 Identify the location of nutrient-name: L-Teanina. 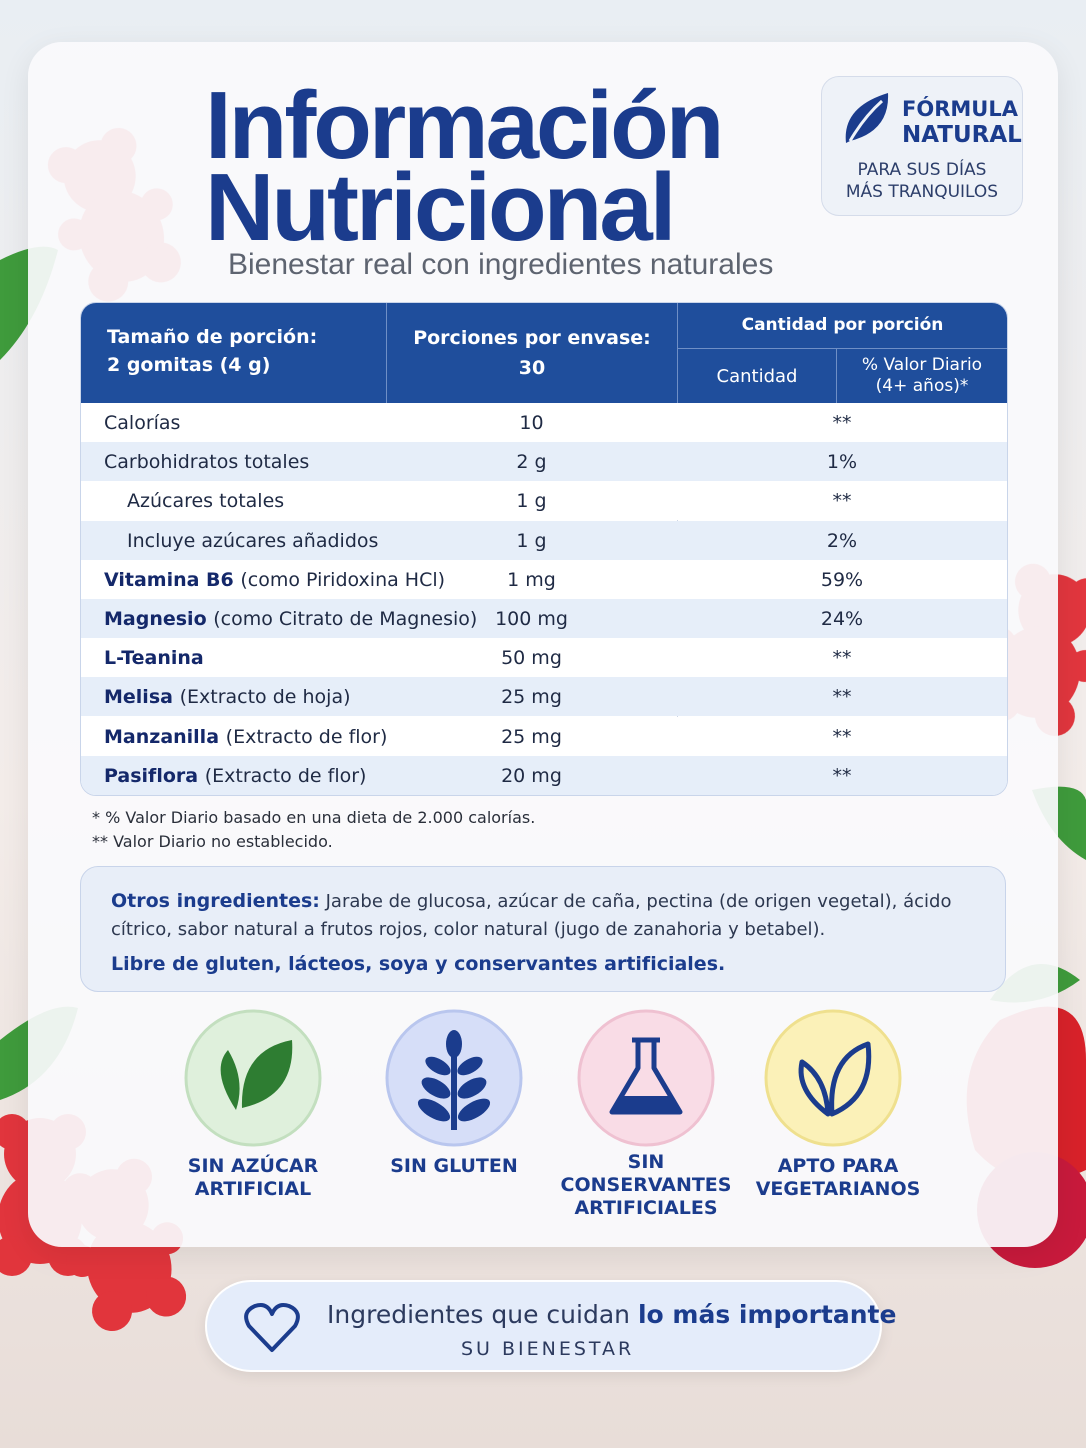
(154, 658).